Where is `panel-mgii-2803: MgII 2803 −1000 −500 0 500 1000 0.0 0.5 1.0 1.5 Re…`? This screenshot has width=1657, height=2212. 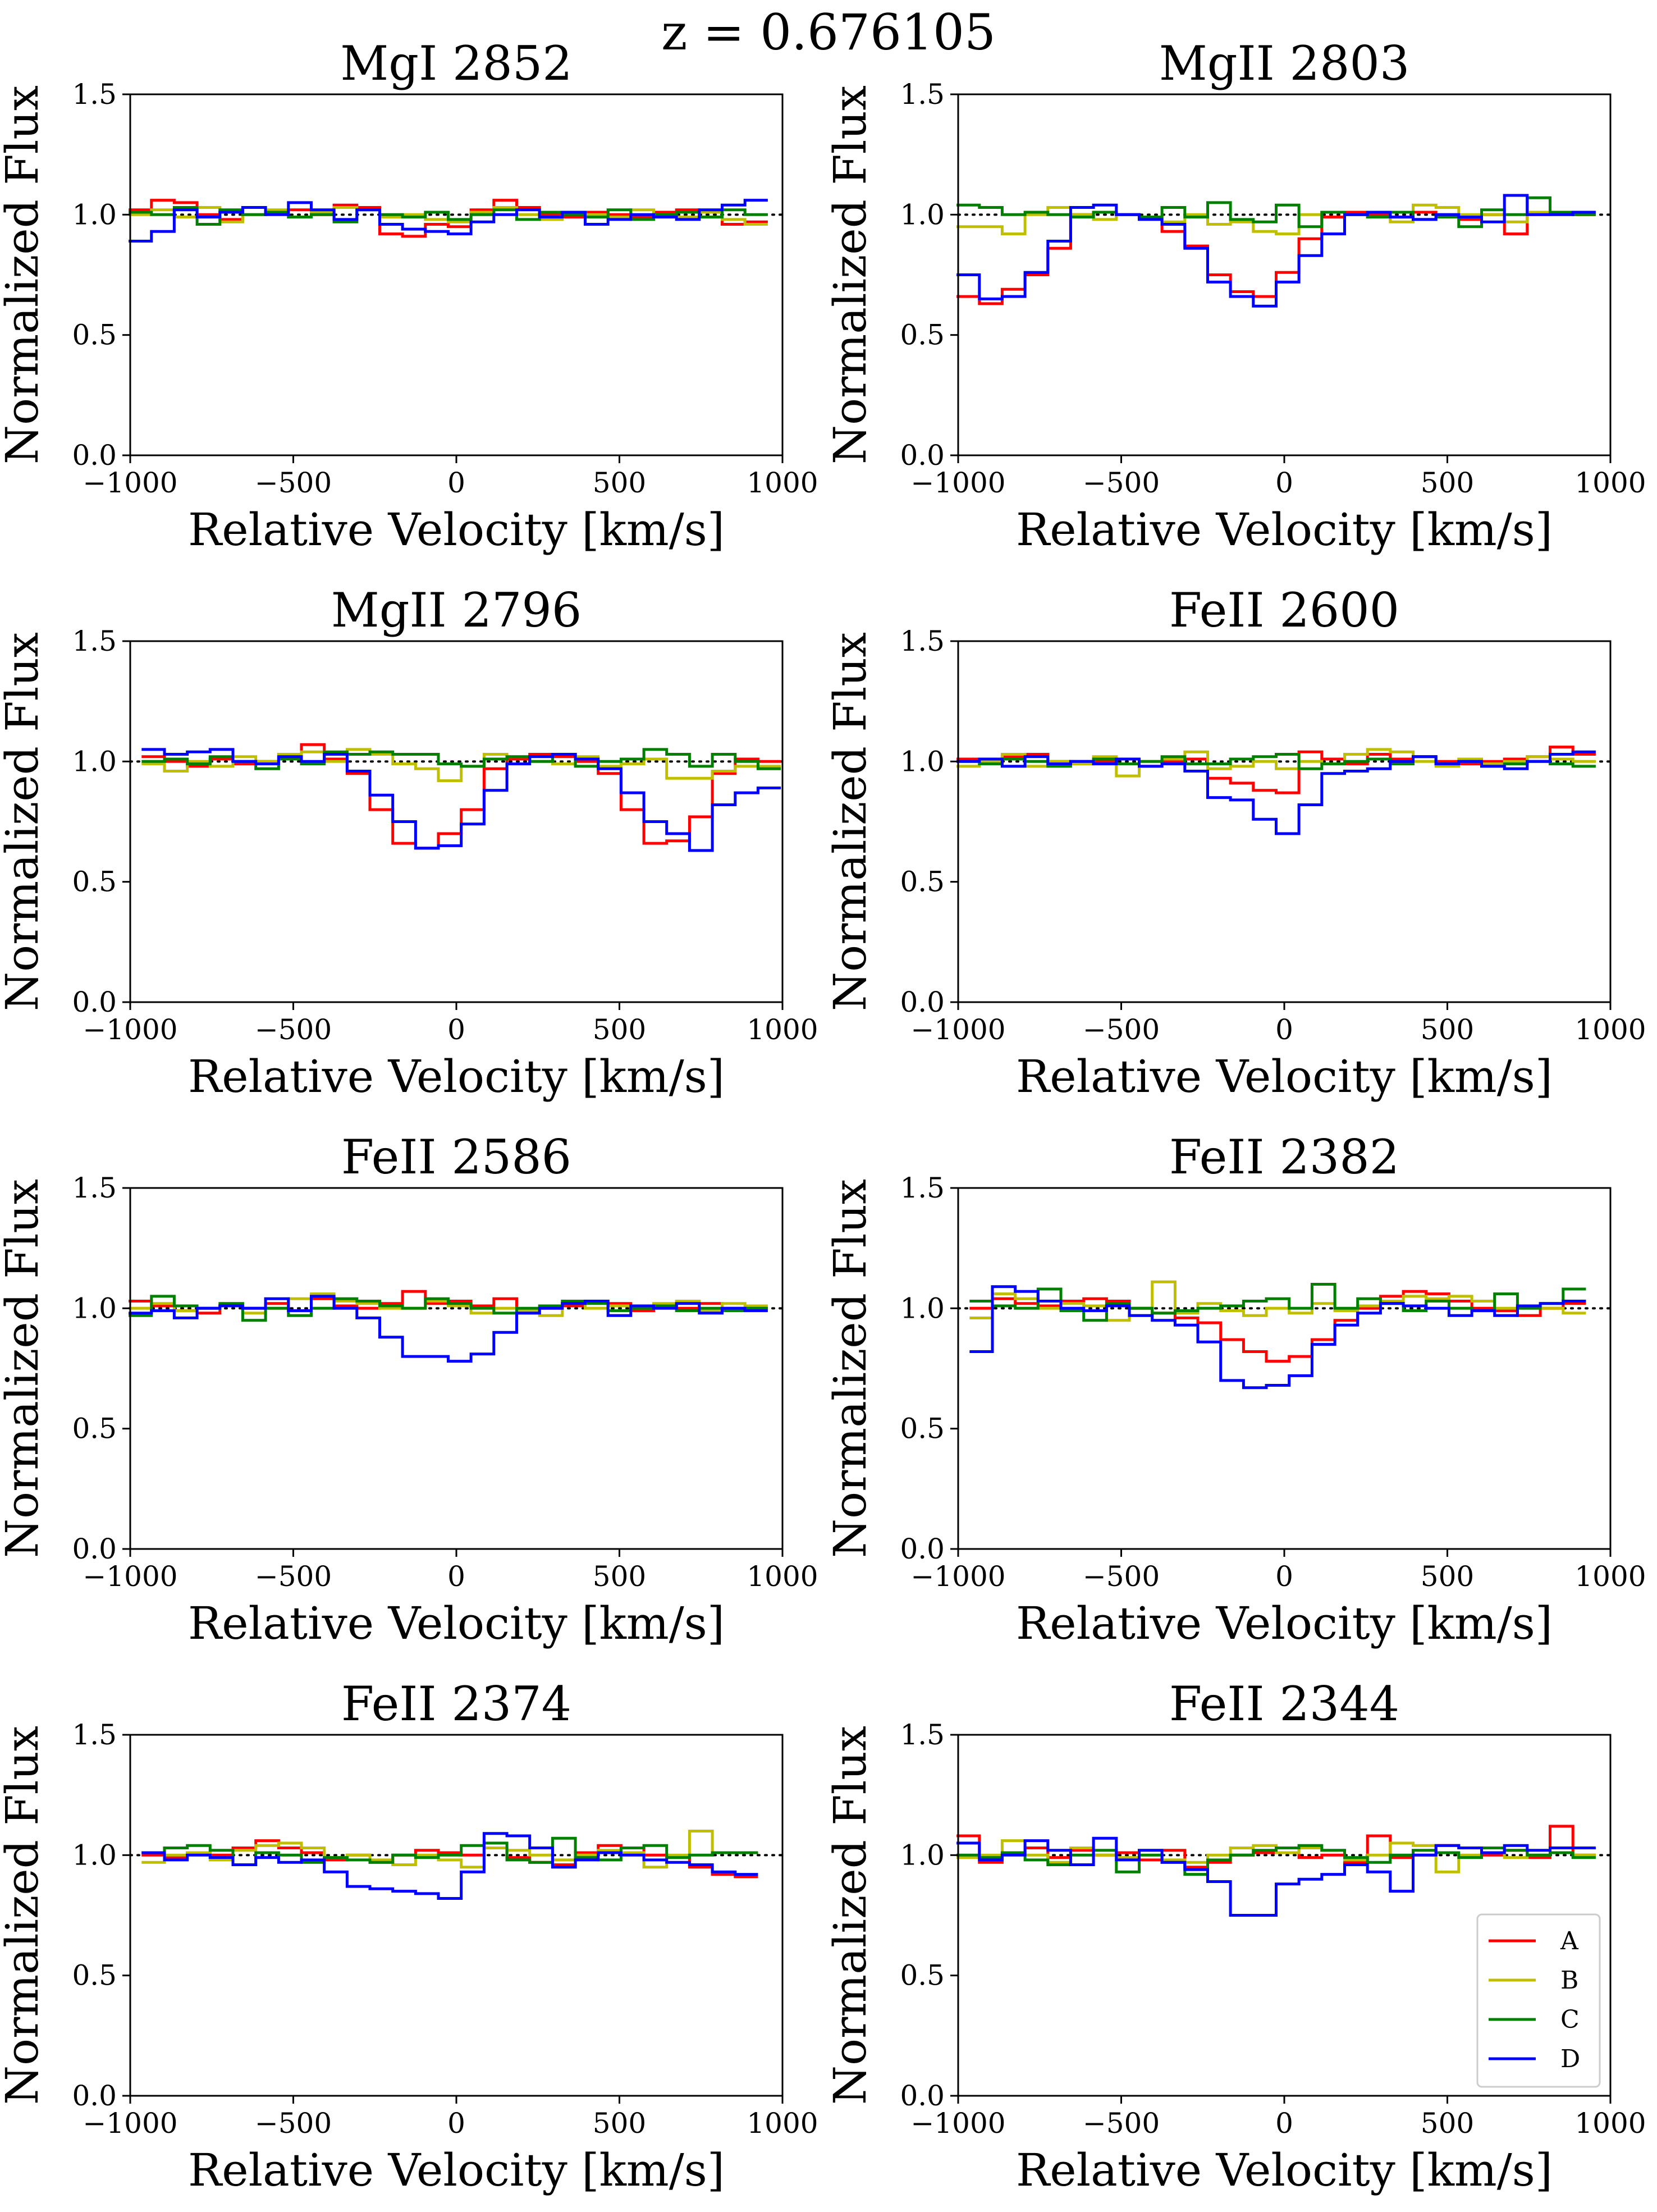
panel-mgii-2803: MgII 2803 −1000 −500 0 500 1000 0.0 0.5 1.0 1.5 Re… is located at coordinates (1235, 296).